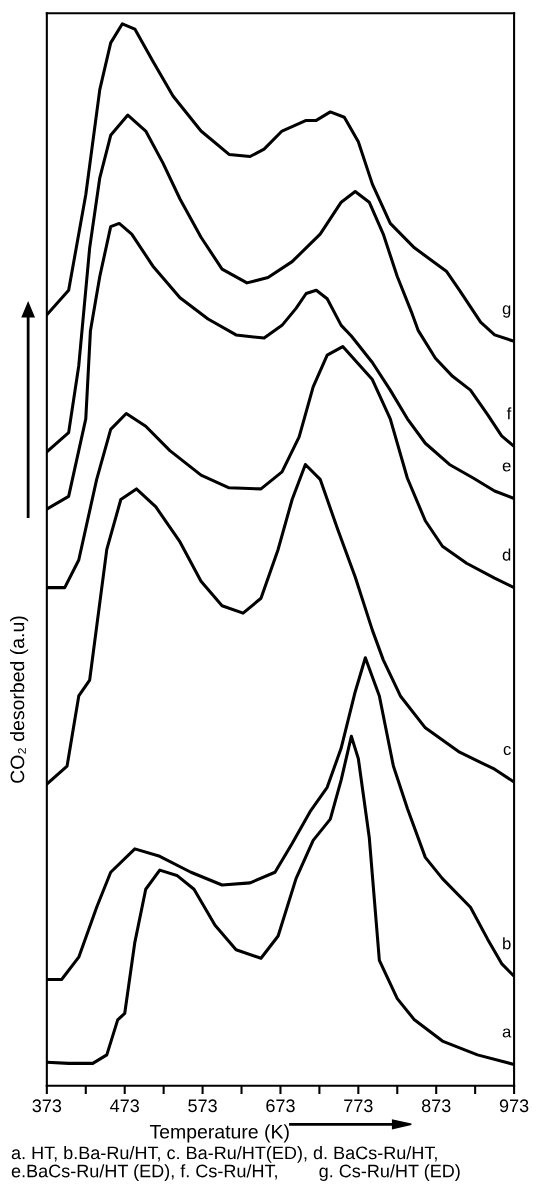 This screenshot has height=1197, width=551. What do you see at coordinates (507, 943) in the screenshot?
I see `series-label: b` at bounding box center [507, 943].